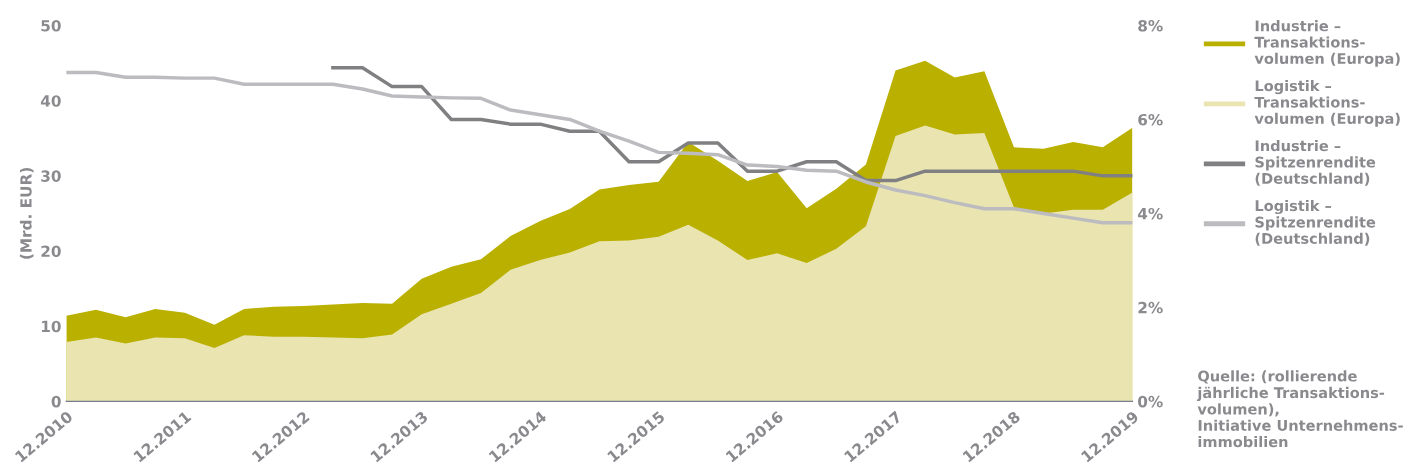 Image resolution: width=1412 pixels, height=464 pixels. What do you see at coordinates (1150, 25) in the screenshot?
I see `y2-tick-label: 8%` at bounding box center [1150, 25].